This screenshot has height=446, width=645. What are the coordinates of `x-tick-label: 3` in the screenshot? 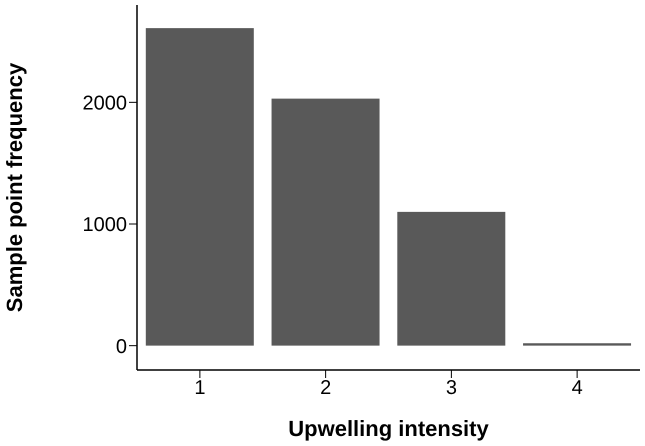 It's located at (451, 388).